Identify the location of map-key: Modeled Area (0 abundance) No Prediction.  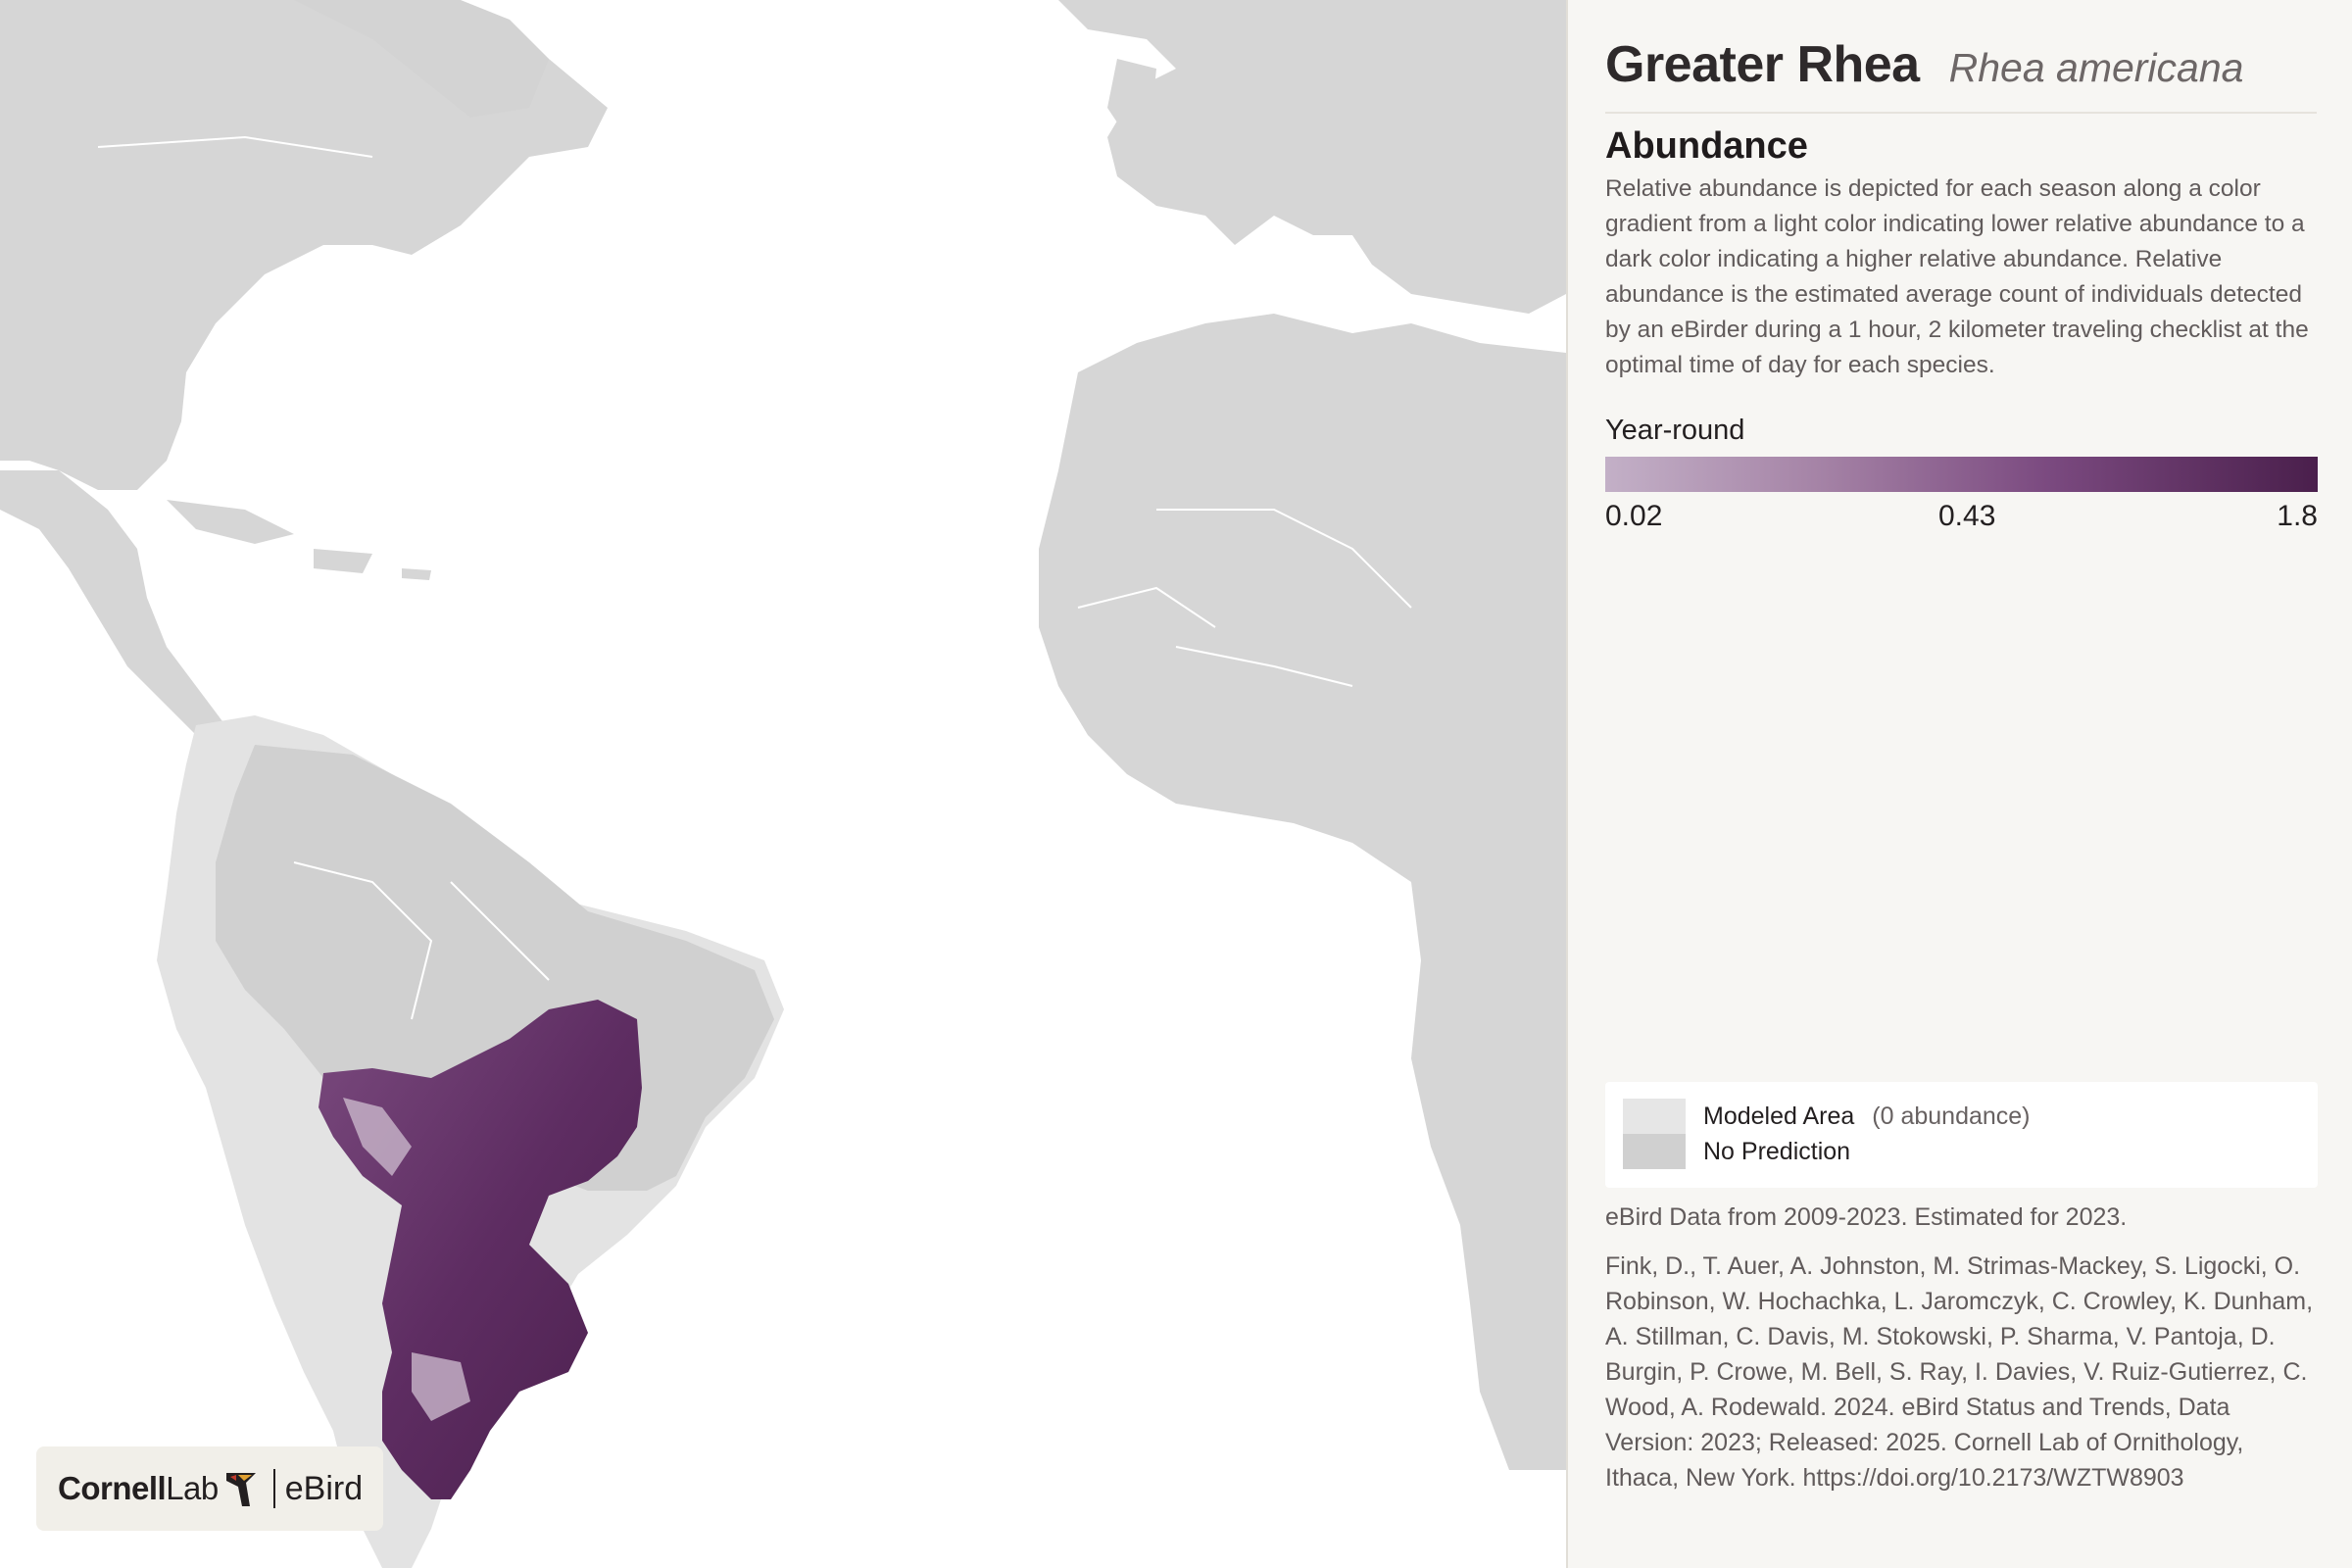
(1961, 1135).